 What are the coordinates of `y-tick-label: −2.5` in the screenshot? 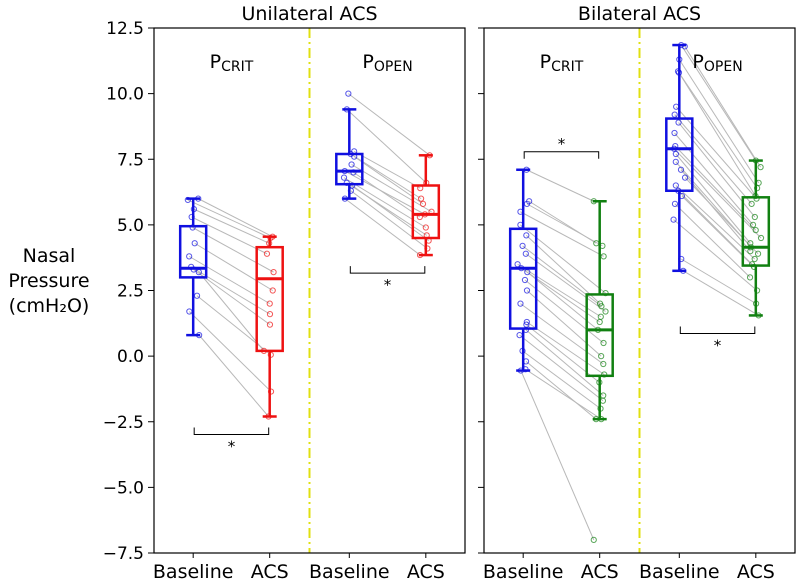 It's located at (123, 423).